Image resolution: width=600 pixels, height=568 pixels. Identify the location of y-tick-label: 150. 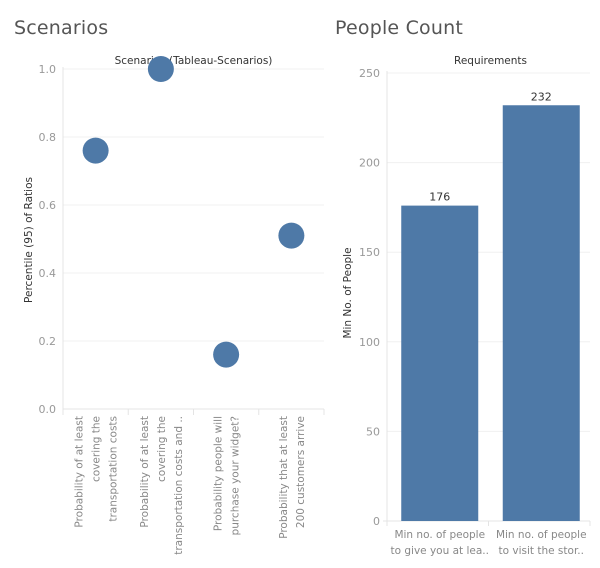
(369, 252).